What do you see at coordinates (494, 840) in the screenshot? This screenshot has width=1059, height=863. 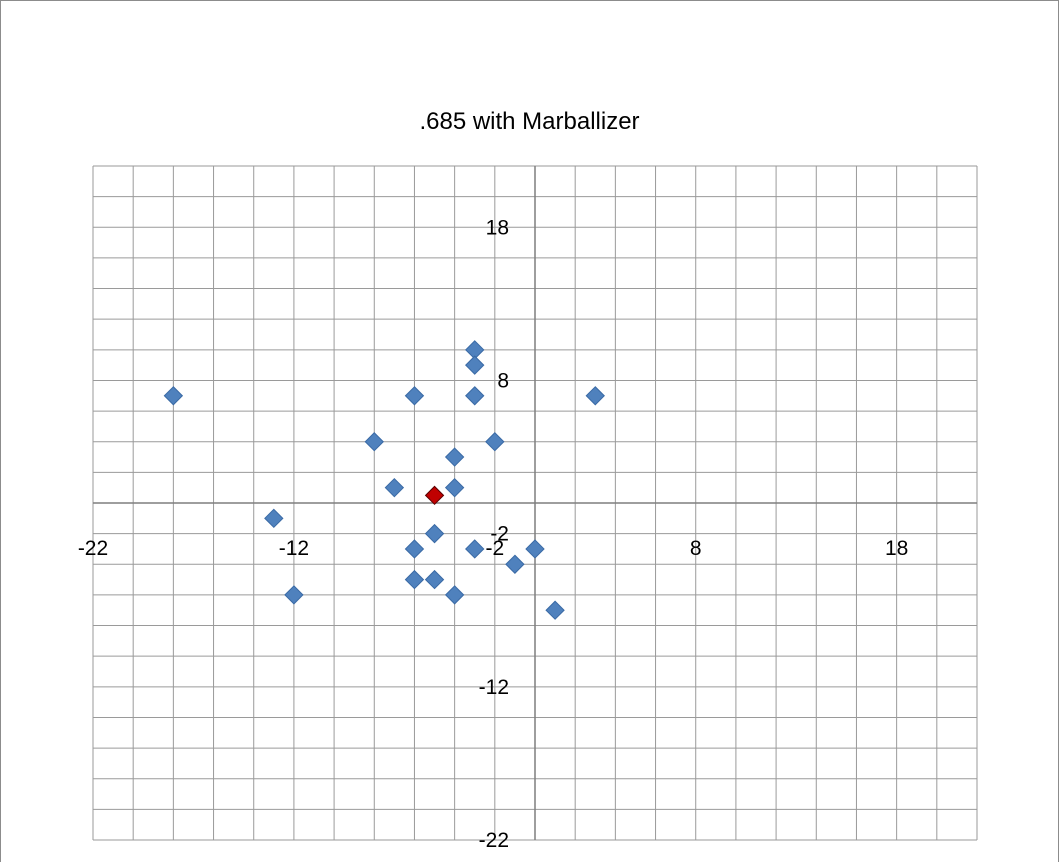 I see `y-tick-label: -22` at bounding box center [494, 840].